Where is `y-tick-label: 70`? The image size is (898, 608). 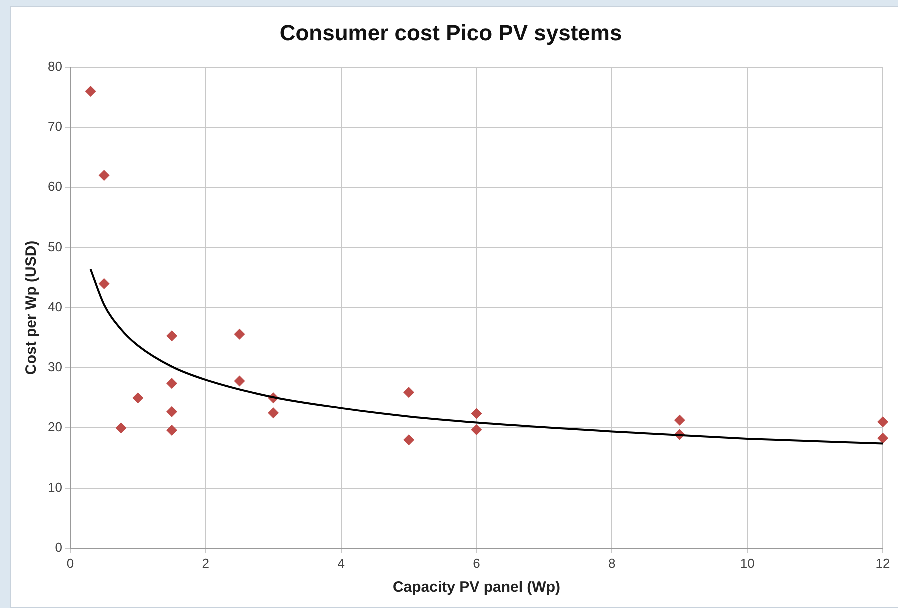 y-tick-label: 70 is located at coordinates (55, 126).